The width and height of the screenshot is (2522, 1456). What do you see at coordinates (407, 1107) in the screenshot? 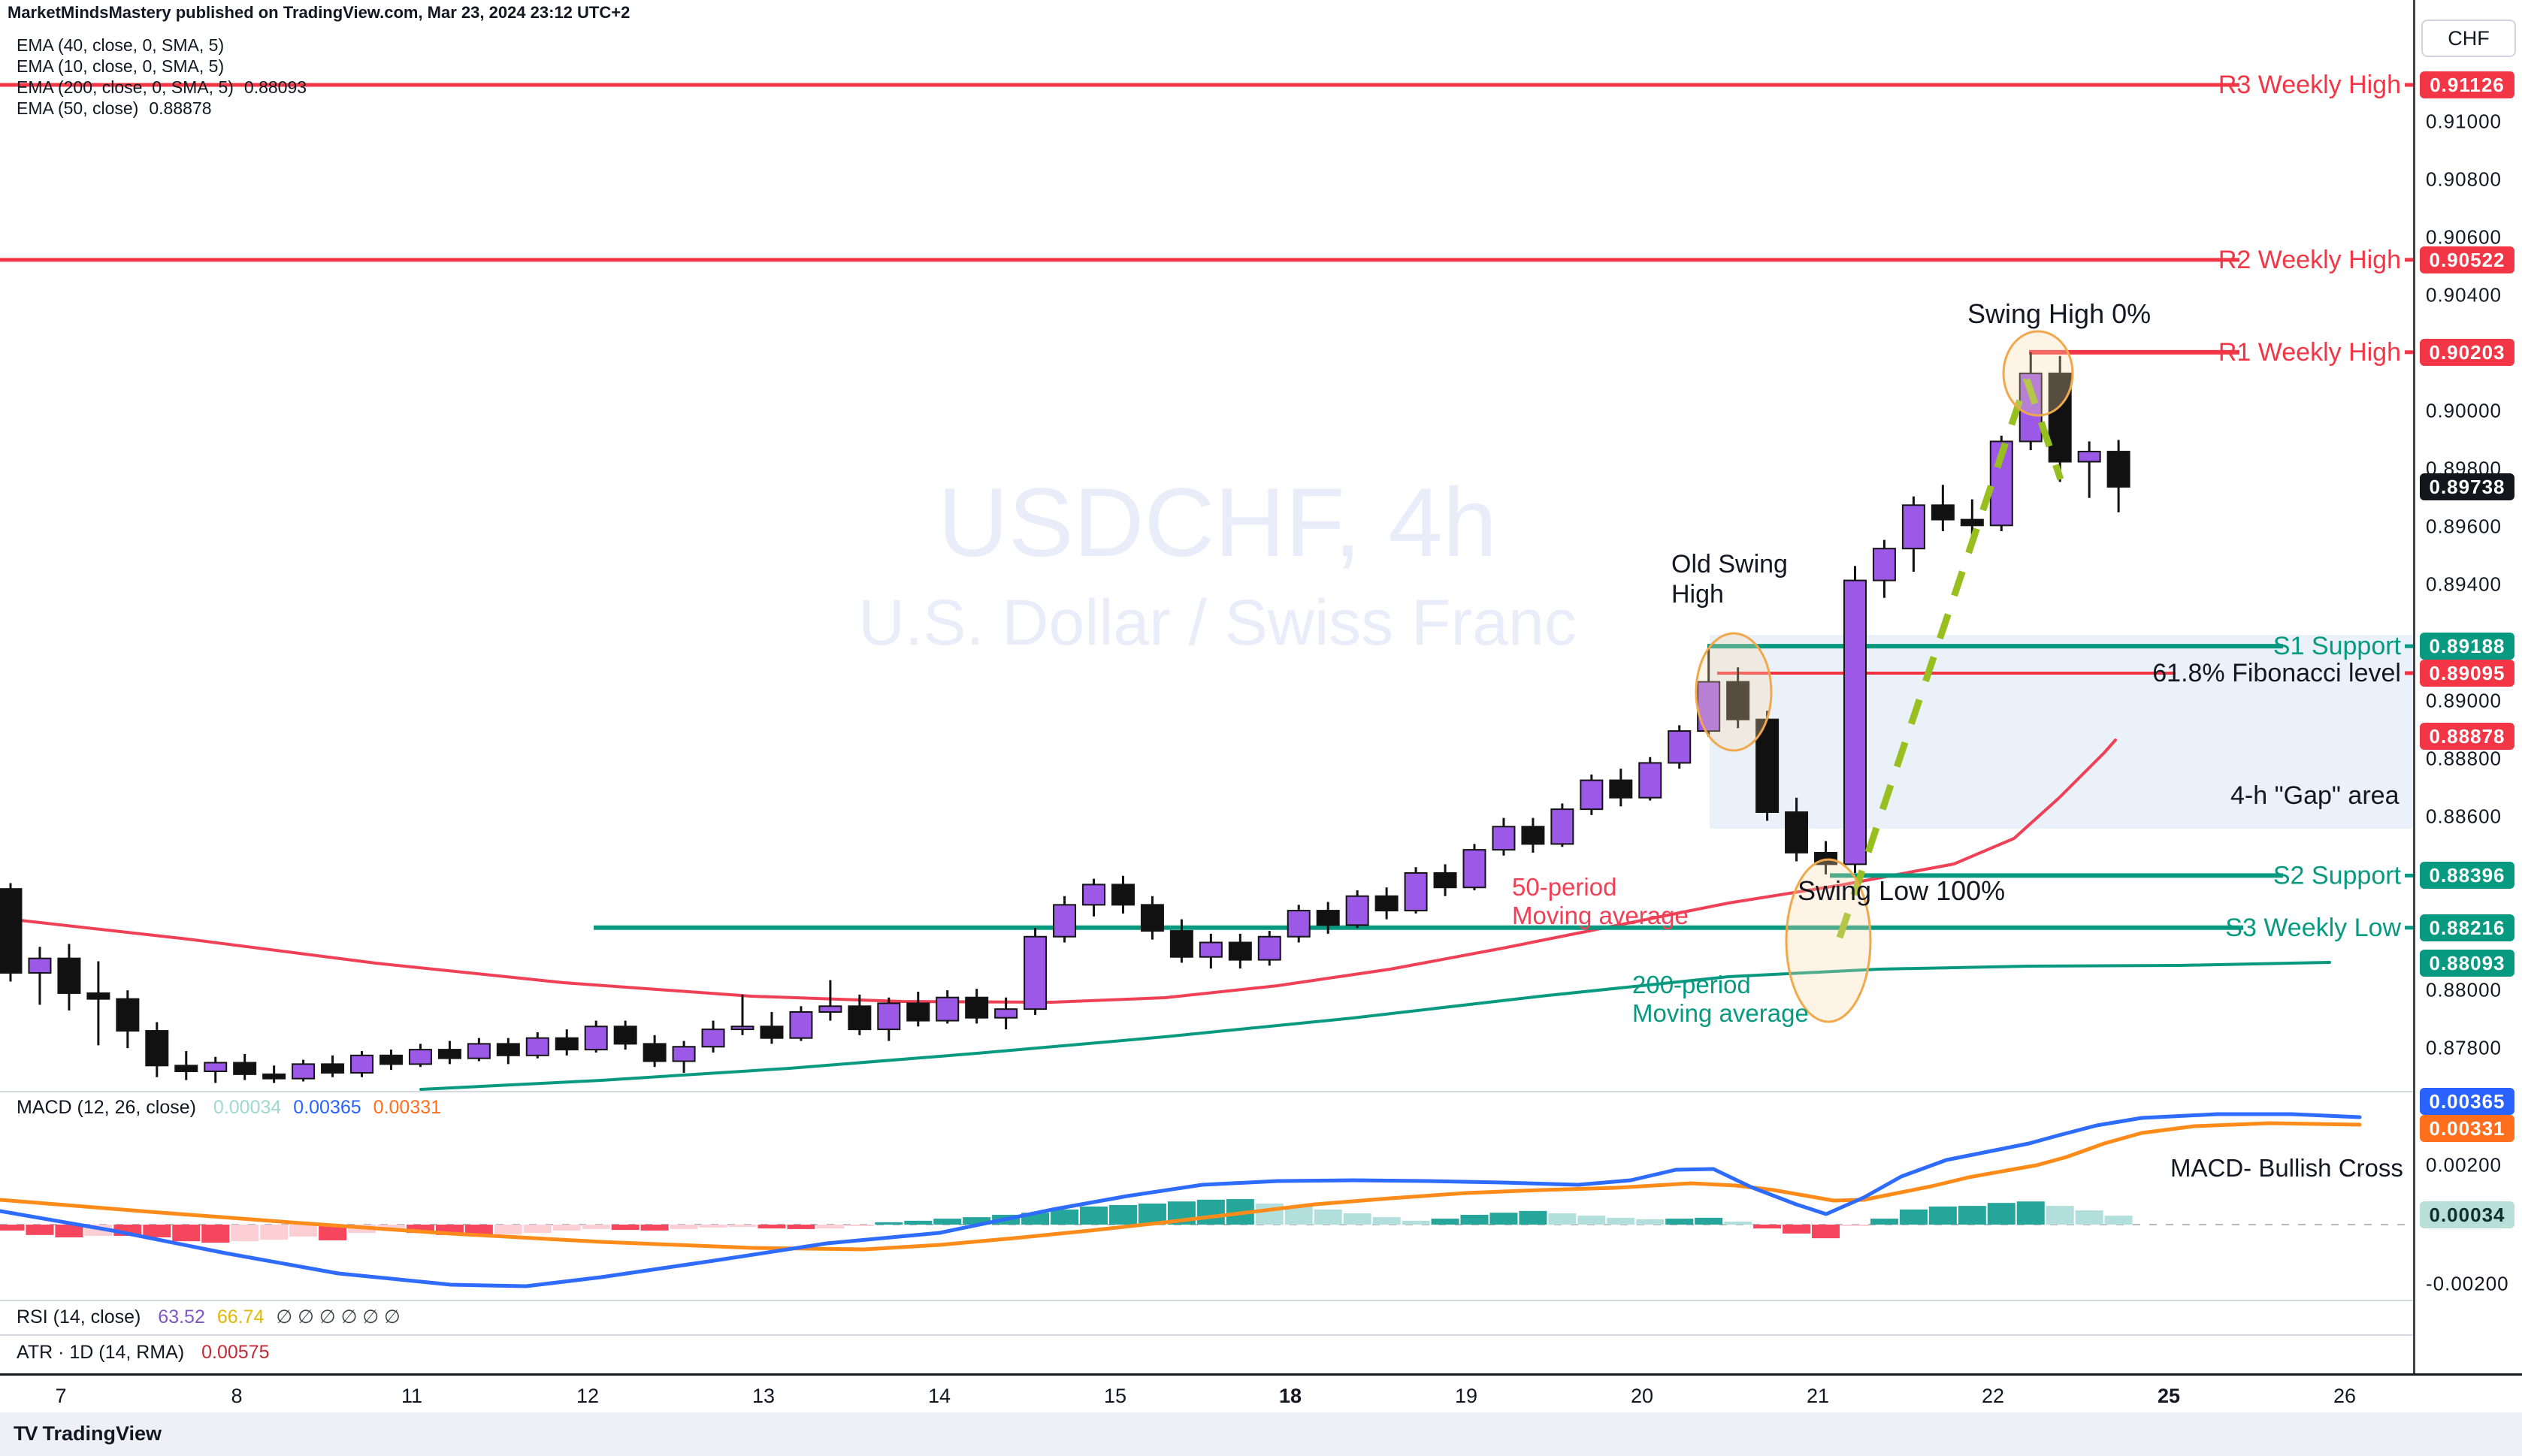
I see `indicator-value: 0.00331` at bounding box center [407, 1107].